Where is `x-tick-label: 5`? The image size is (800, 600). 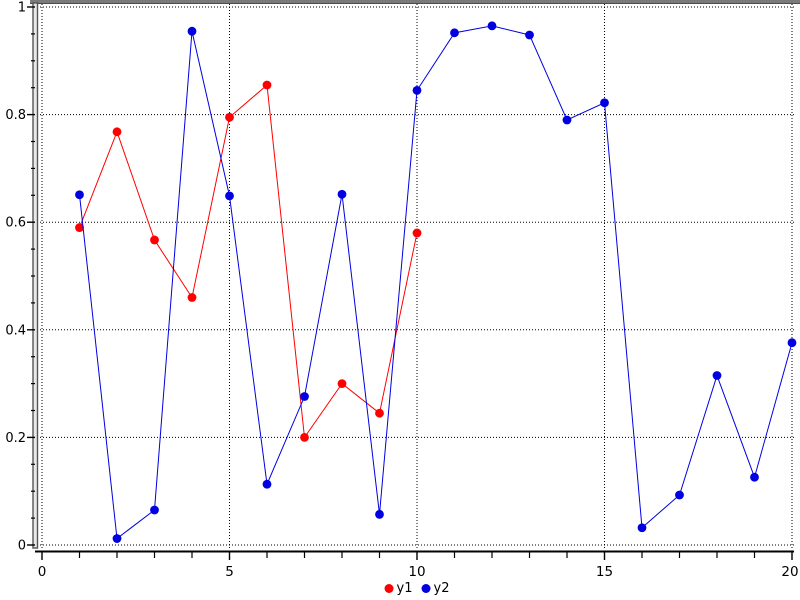 x-tick-label: 5 is located at coordinates (229, 572).